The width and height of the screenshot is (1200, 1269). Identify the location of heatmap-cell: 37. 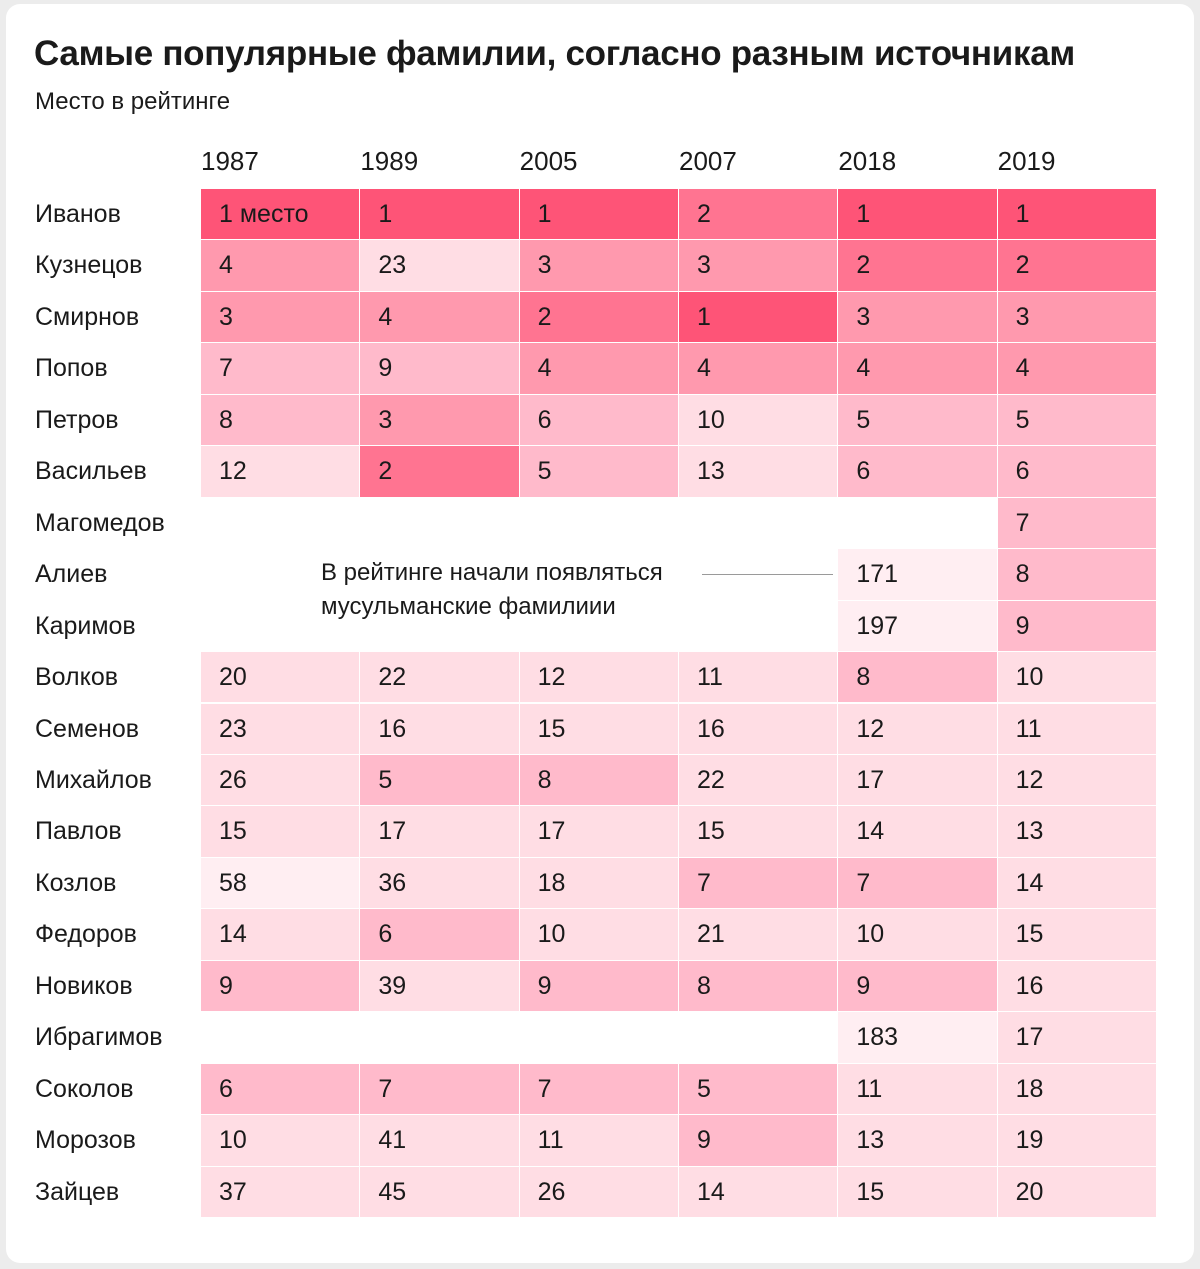
(280, 1191).